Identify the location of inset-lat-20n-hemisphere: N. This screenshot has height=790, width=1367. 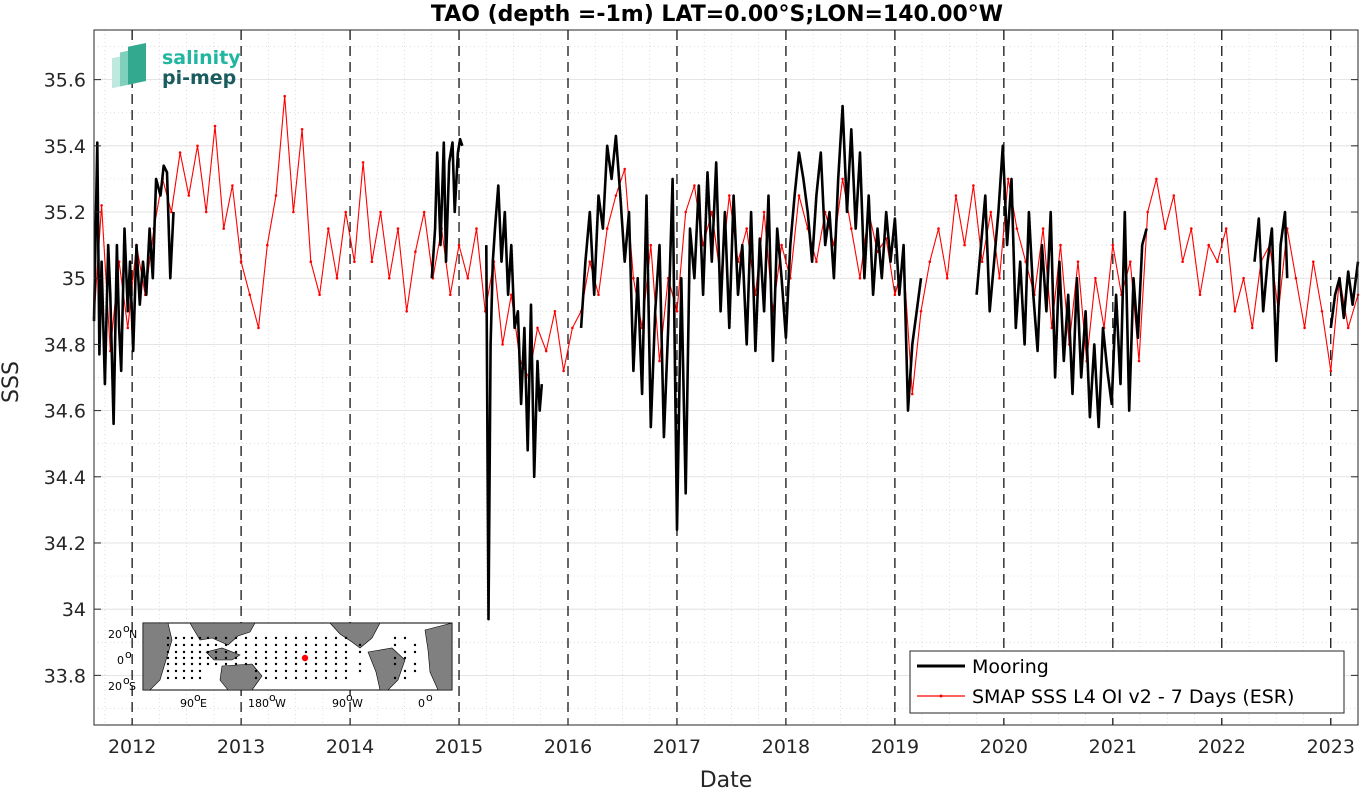
(133, 634).